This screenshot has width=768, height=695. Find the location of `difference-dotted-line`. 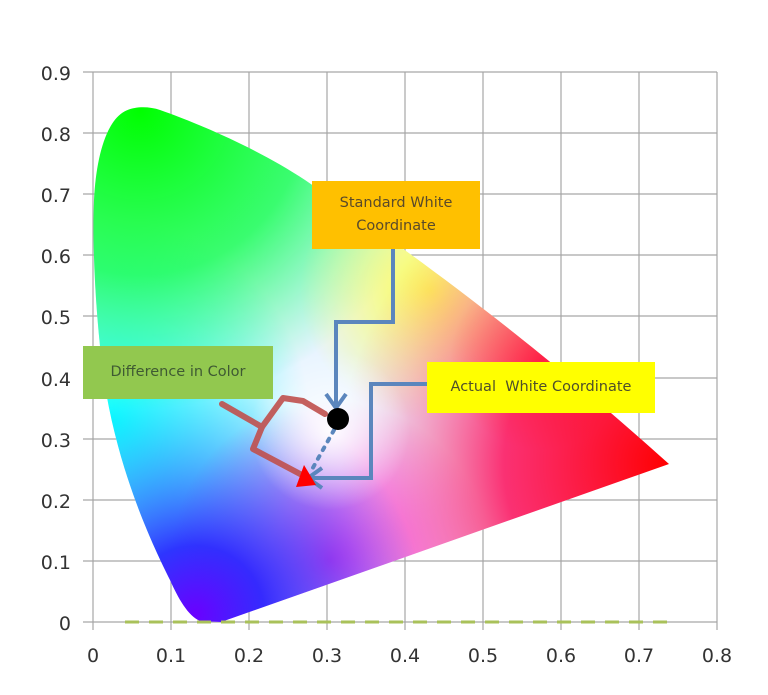

difference-dotted-line is located at coordinates (322, 451).